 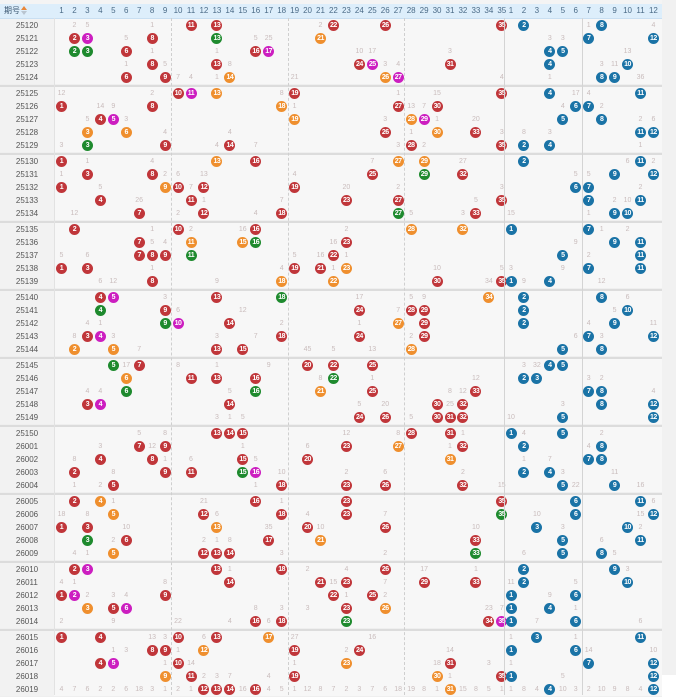 I want to click on front-ball: 23, so click(x=346, y=621).